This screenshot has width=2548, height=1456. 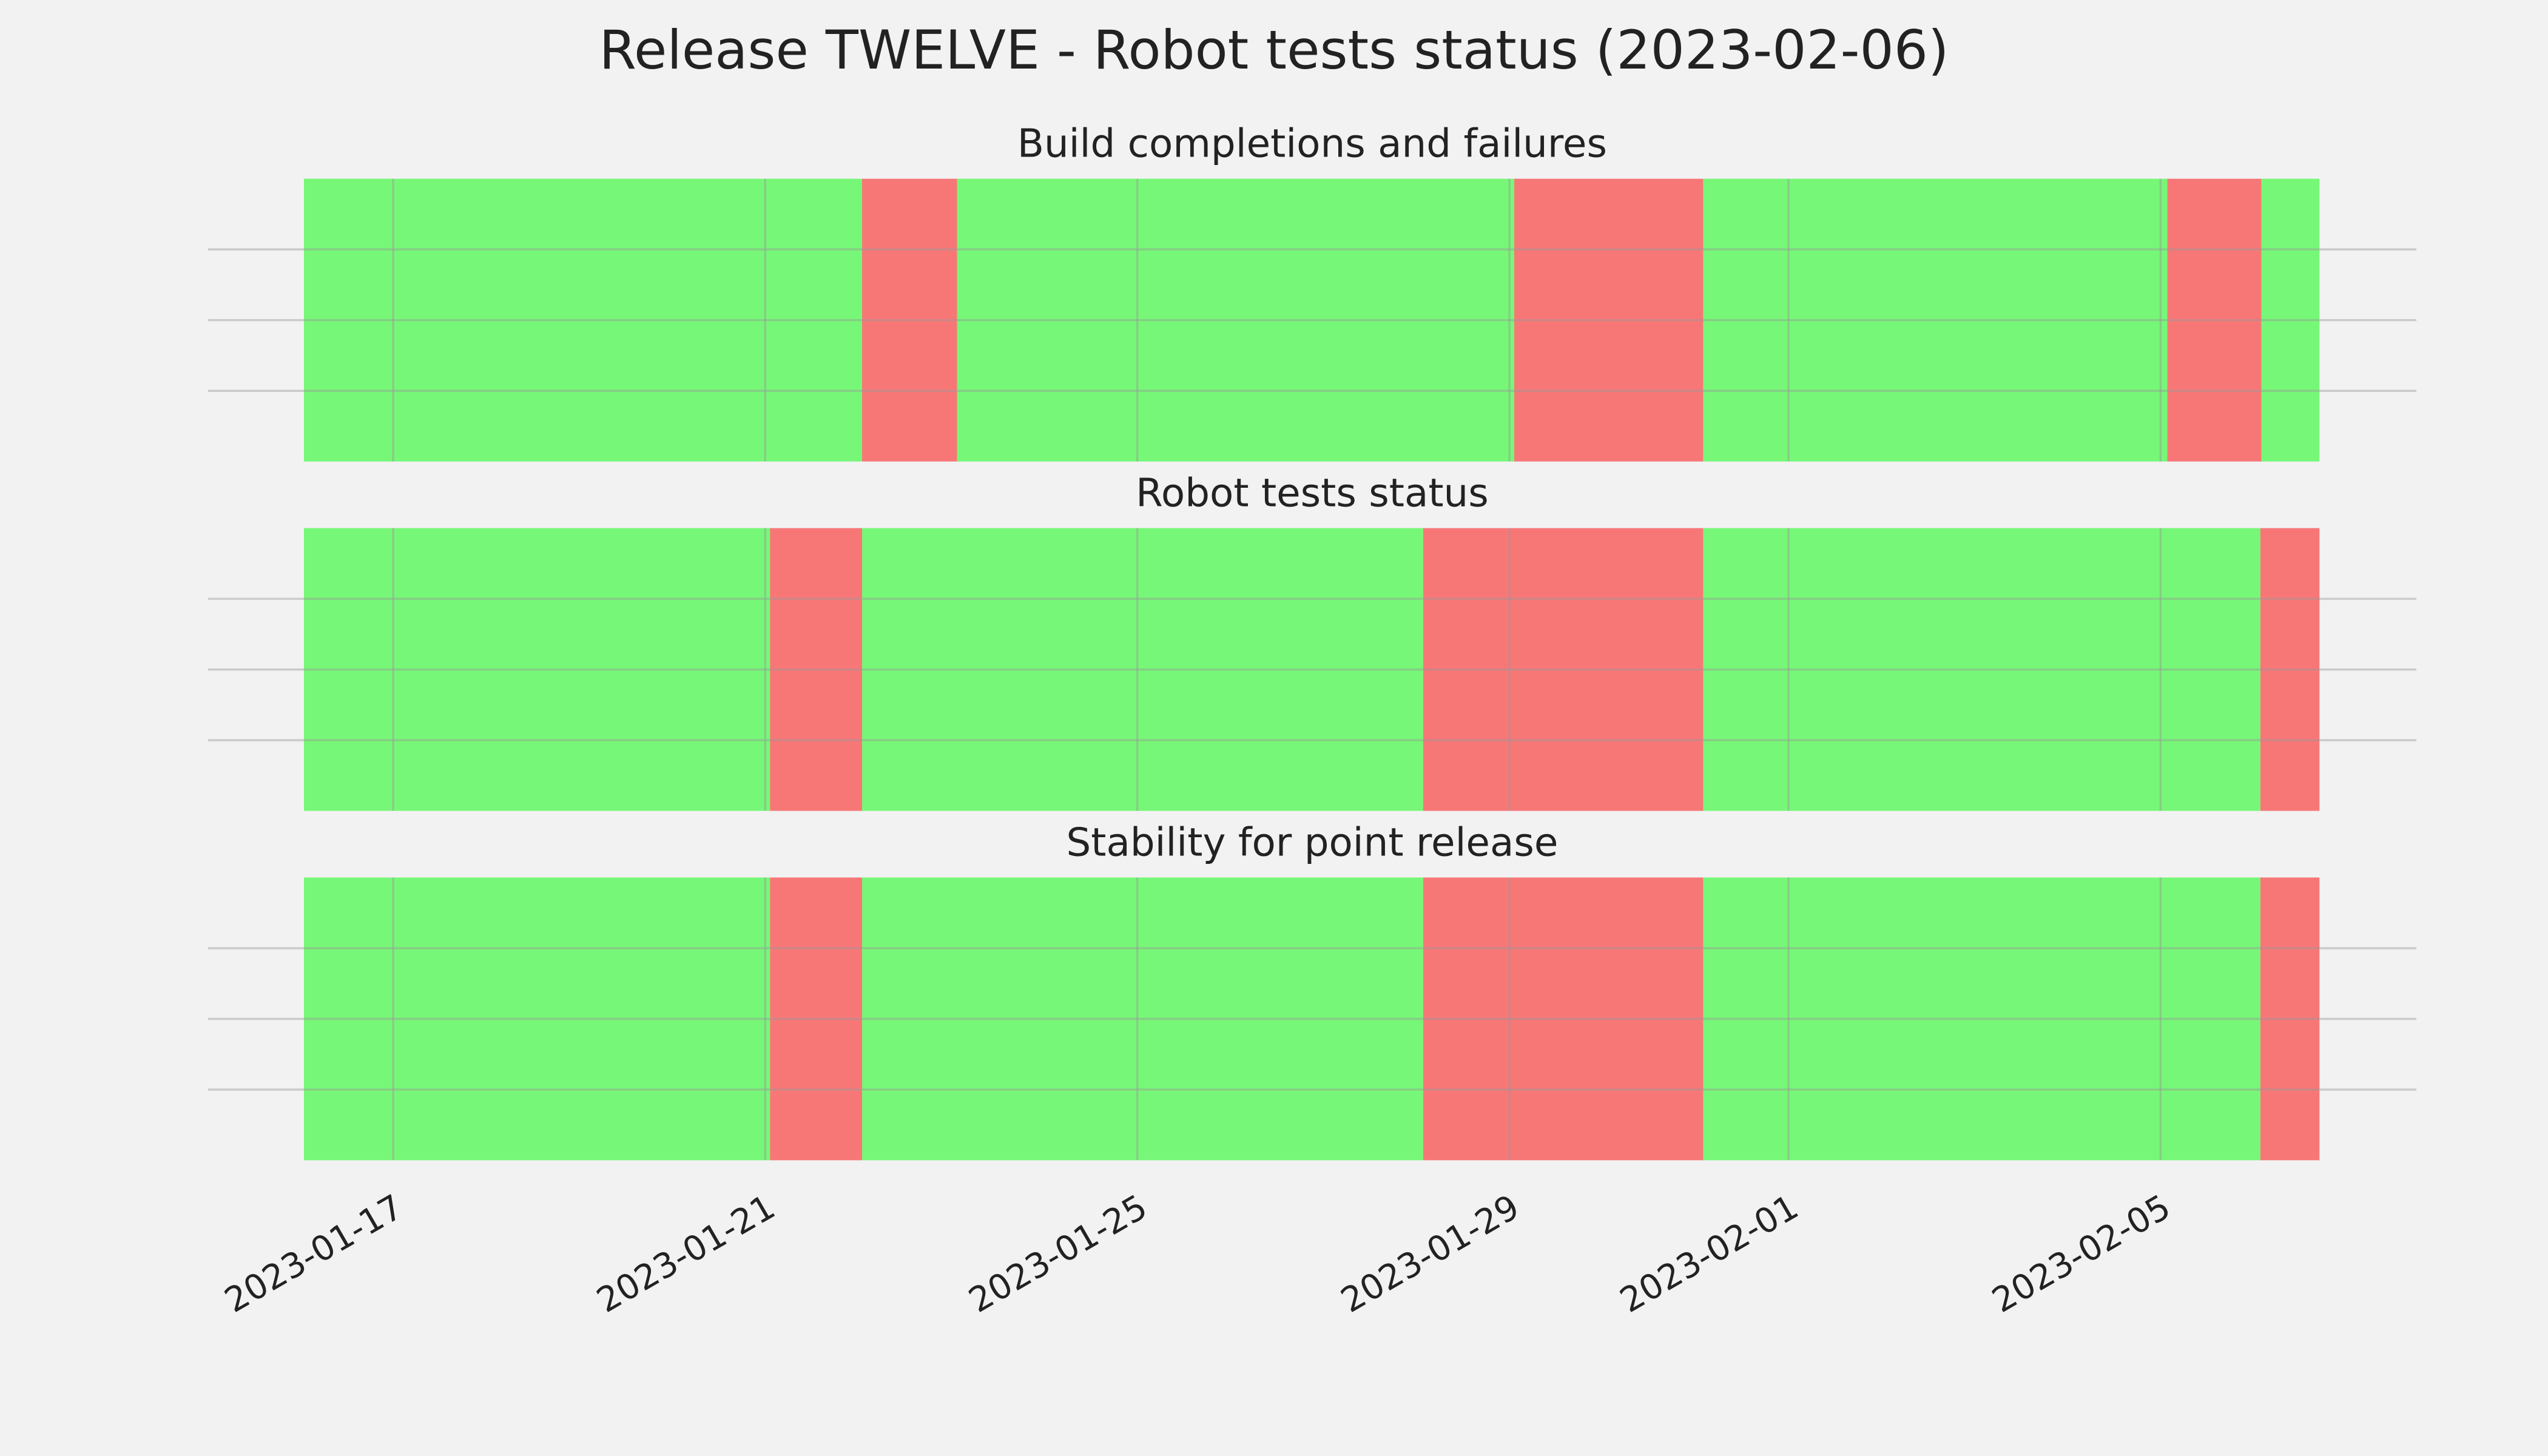 What do you see at coordinates (686, 1254) in the screenshot?
I see `x-tick-label: 2023-01-21` at bounding box center [686, 1254].